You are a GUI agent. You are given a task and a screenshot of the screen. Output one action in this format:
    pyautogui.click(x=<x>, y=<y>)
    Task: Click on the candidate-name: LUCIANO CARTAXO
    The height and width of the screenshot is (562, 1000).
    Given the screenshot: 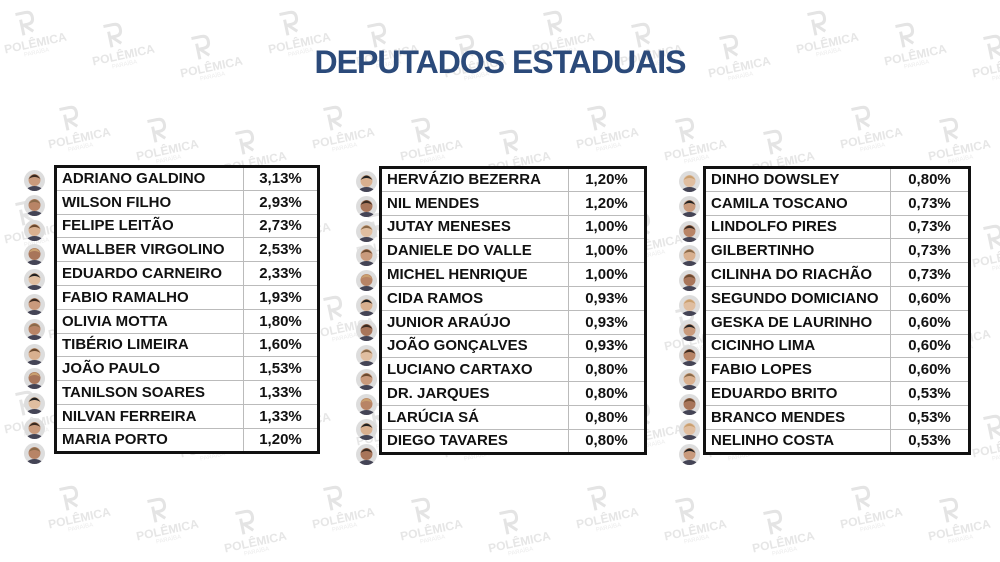 What is the action you would take?
    pyautogui.click(x=474, y=370)
    